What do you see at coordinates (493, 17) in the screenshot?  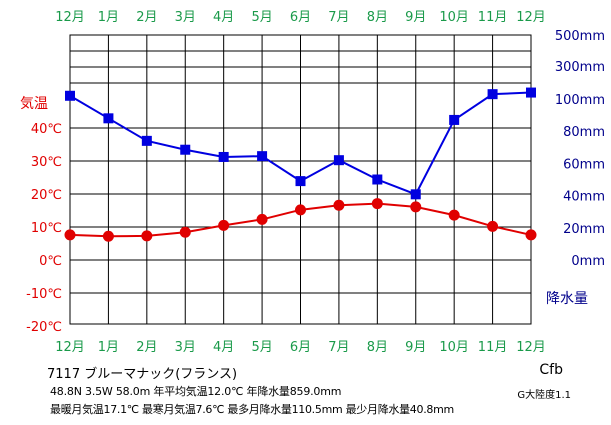 I see `top-month-label: 11月` at bounding box center [493, 17].